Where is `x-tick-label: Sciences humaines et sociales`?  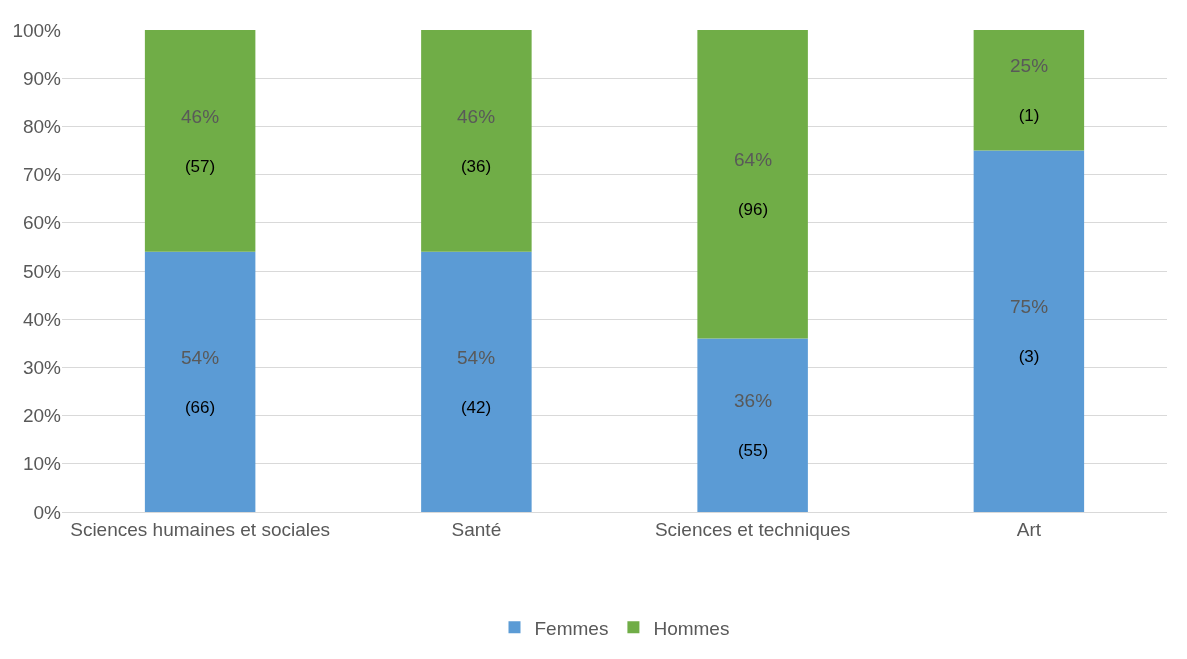 x-tick-label: Sciences humaines et sociales is located at coordinates (200, 529).